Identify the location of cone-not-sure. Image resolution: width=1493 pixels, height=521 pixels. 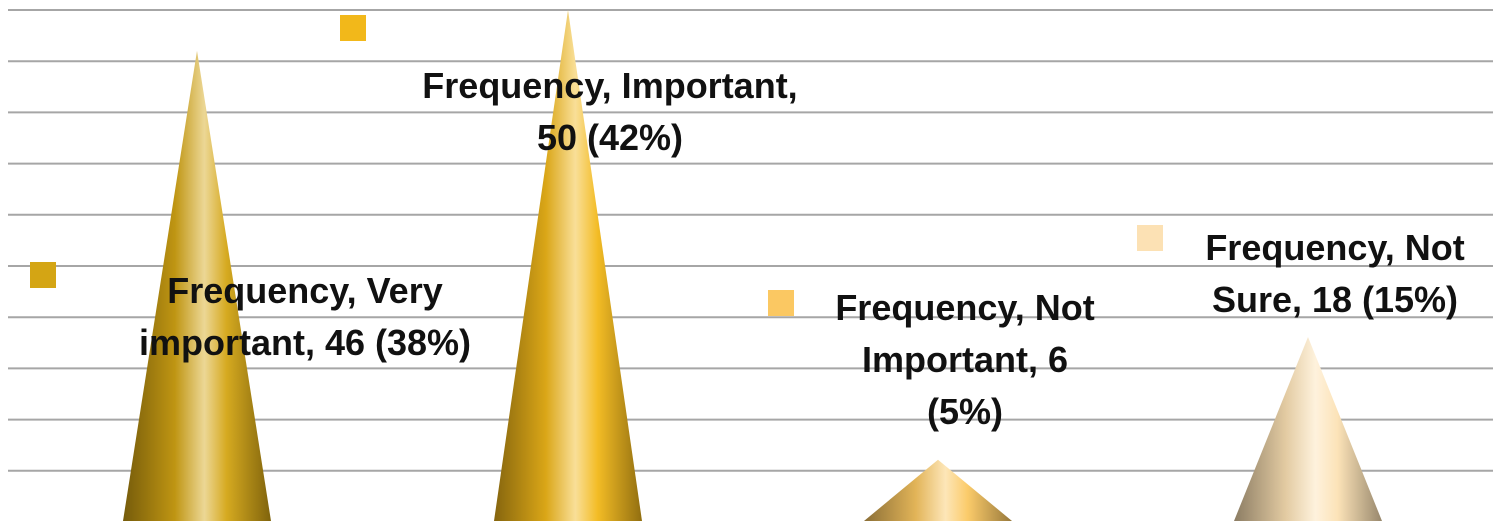
(1308, 429).